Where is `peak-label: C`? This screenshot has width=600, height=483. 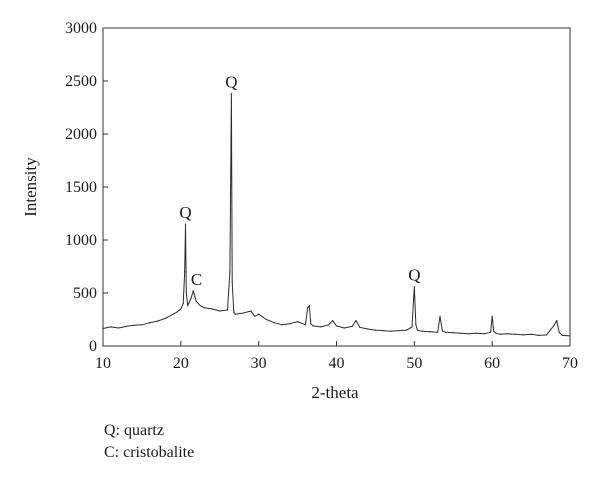
peak-label: C is located at coordinates (196, 279).